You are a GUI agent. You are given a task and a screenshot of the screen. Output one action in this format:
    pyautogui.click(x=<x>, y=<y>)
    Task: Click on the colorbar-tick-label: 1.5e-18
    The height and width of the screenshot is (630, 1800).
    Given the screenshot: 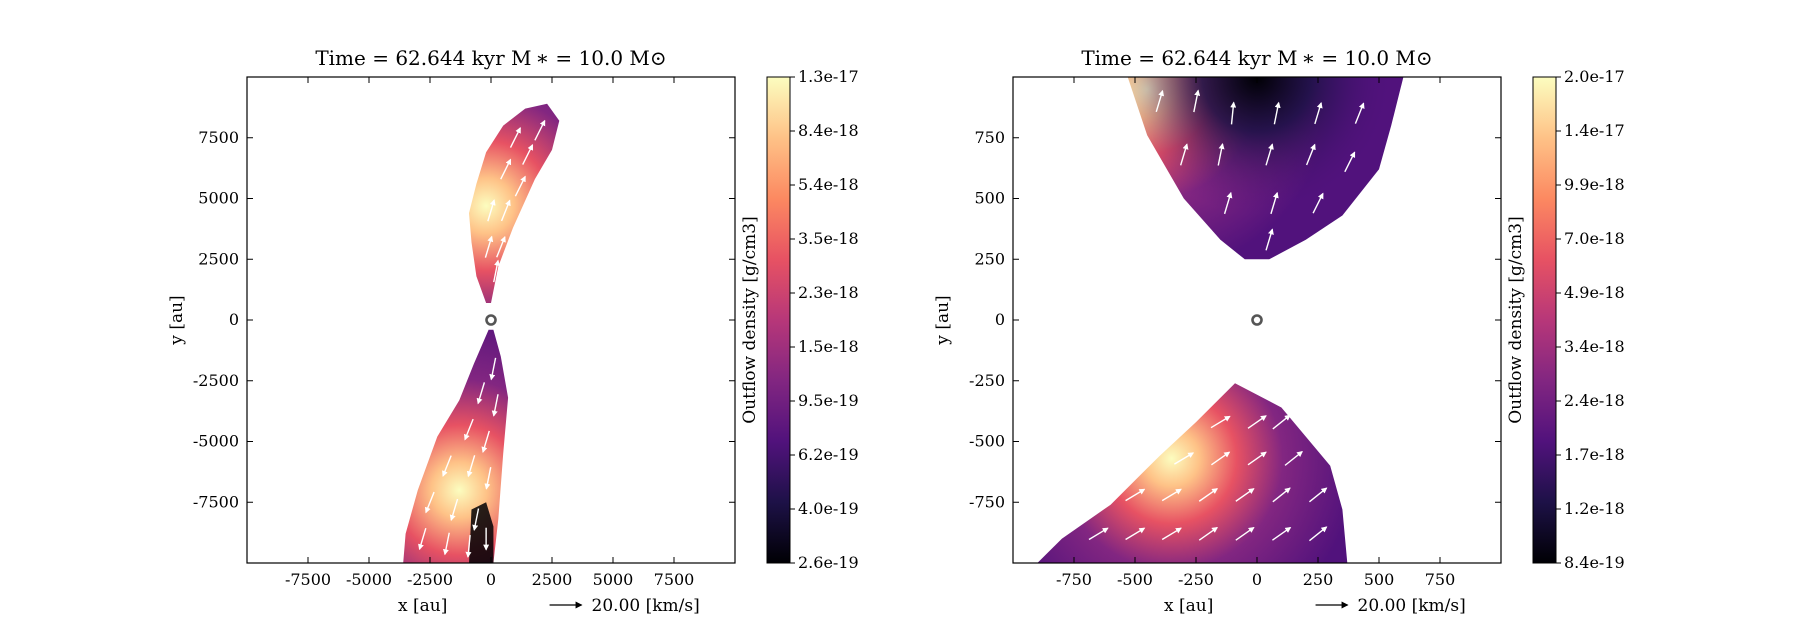 What is the action you would take?
    pyautogui.click(x=828, y=346)
    